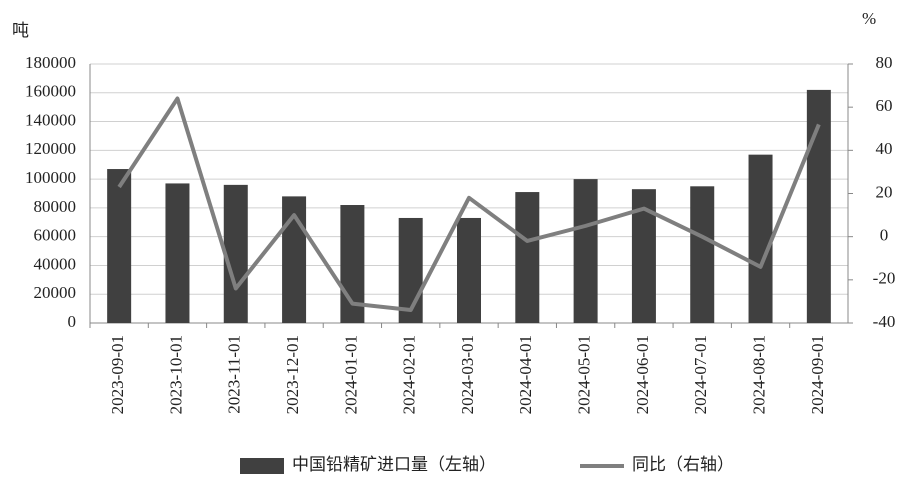 The image size is (900, 486). What do you see at coordinates (262, 466) in the screenshot?
I see `legend-swatch` at bounding box center [262, 466].